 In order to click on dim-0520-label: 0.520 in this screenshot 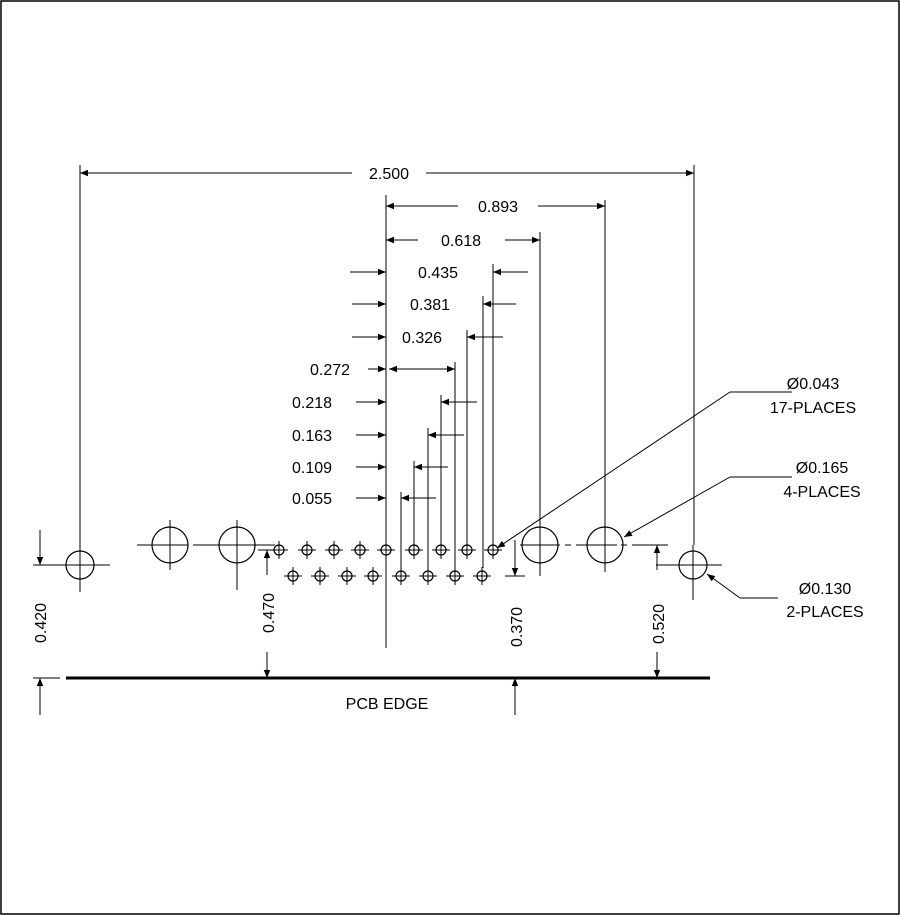, I will do `click(659, 624)`.